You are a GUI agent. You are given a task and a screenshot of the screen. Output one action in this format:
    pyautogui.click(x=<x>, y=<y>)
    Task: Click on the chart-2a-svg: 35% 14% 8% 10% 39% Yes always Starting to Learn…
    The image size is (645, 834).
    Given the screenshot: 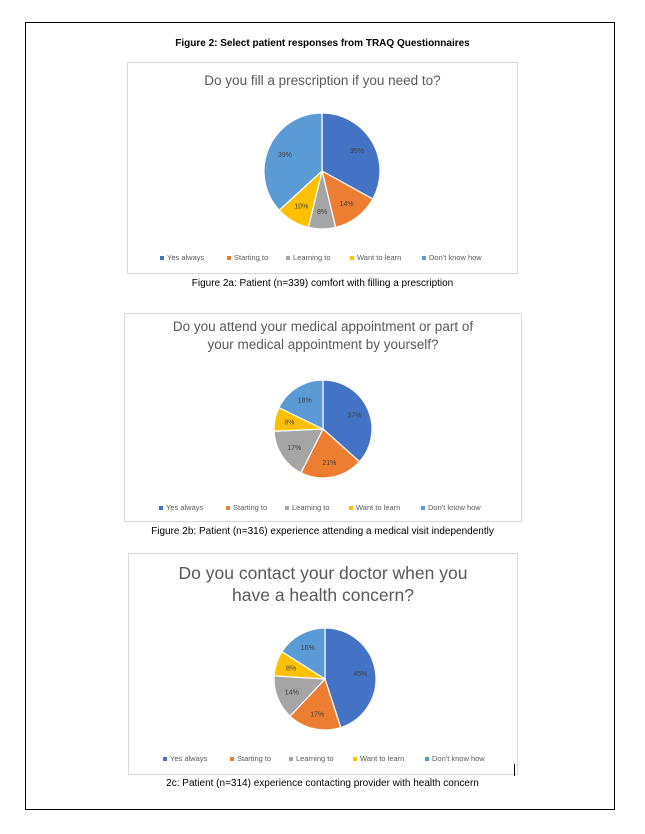 What is the action you would take?
    pyautogui.click(x=321, y=187)
    